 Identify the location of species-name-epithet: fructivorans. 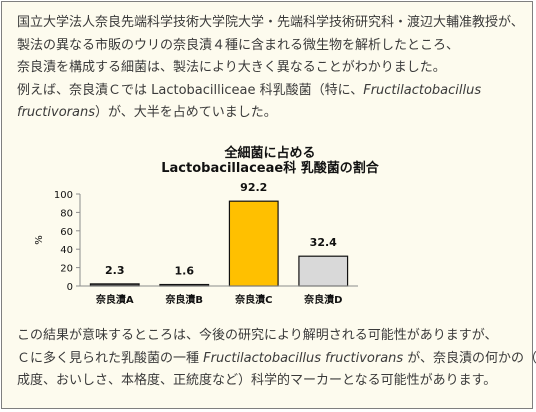
(56, 112).